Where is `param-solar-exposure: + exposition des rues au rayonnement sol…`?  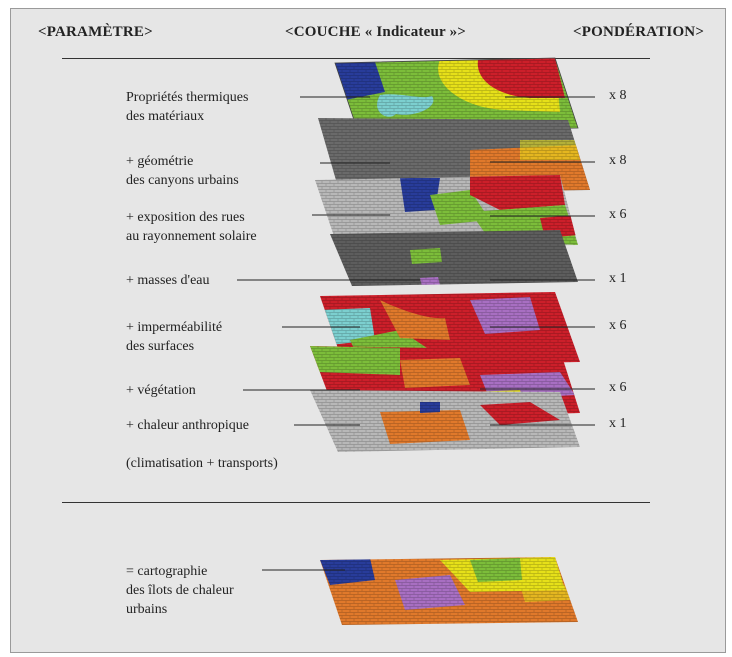 param-solar-exposure: + exposition des rues au rayonnement sol… is located at coordinates (191, 227).